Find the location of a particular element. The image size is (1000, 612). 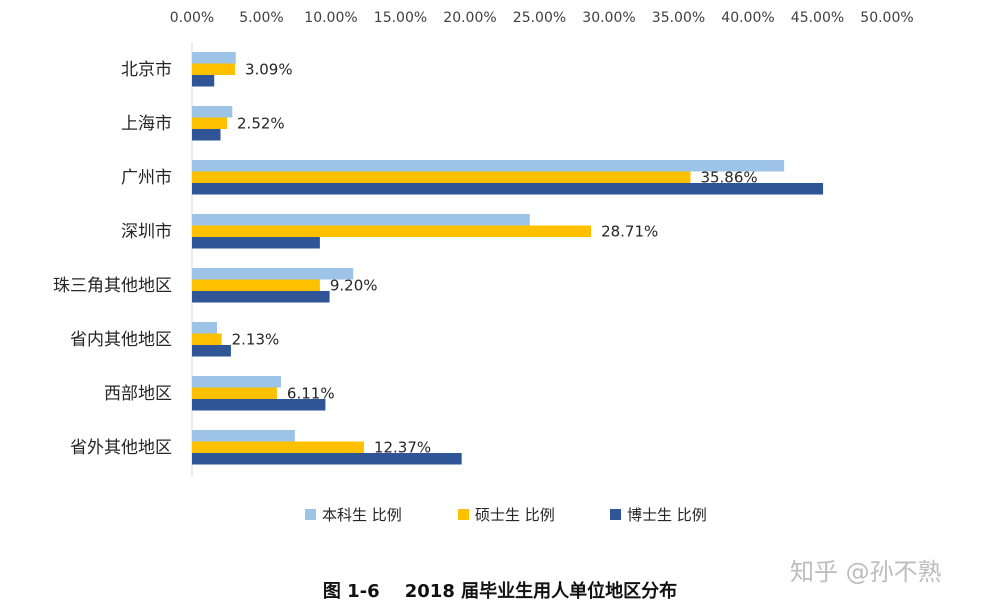

legend: 本科生 比例 硕士生 比例 博士生 比例 is located at coordinates (506, 515).